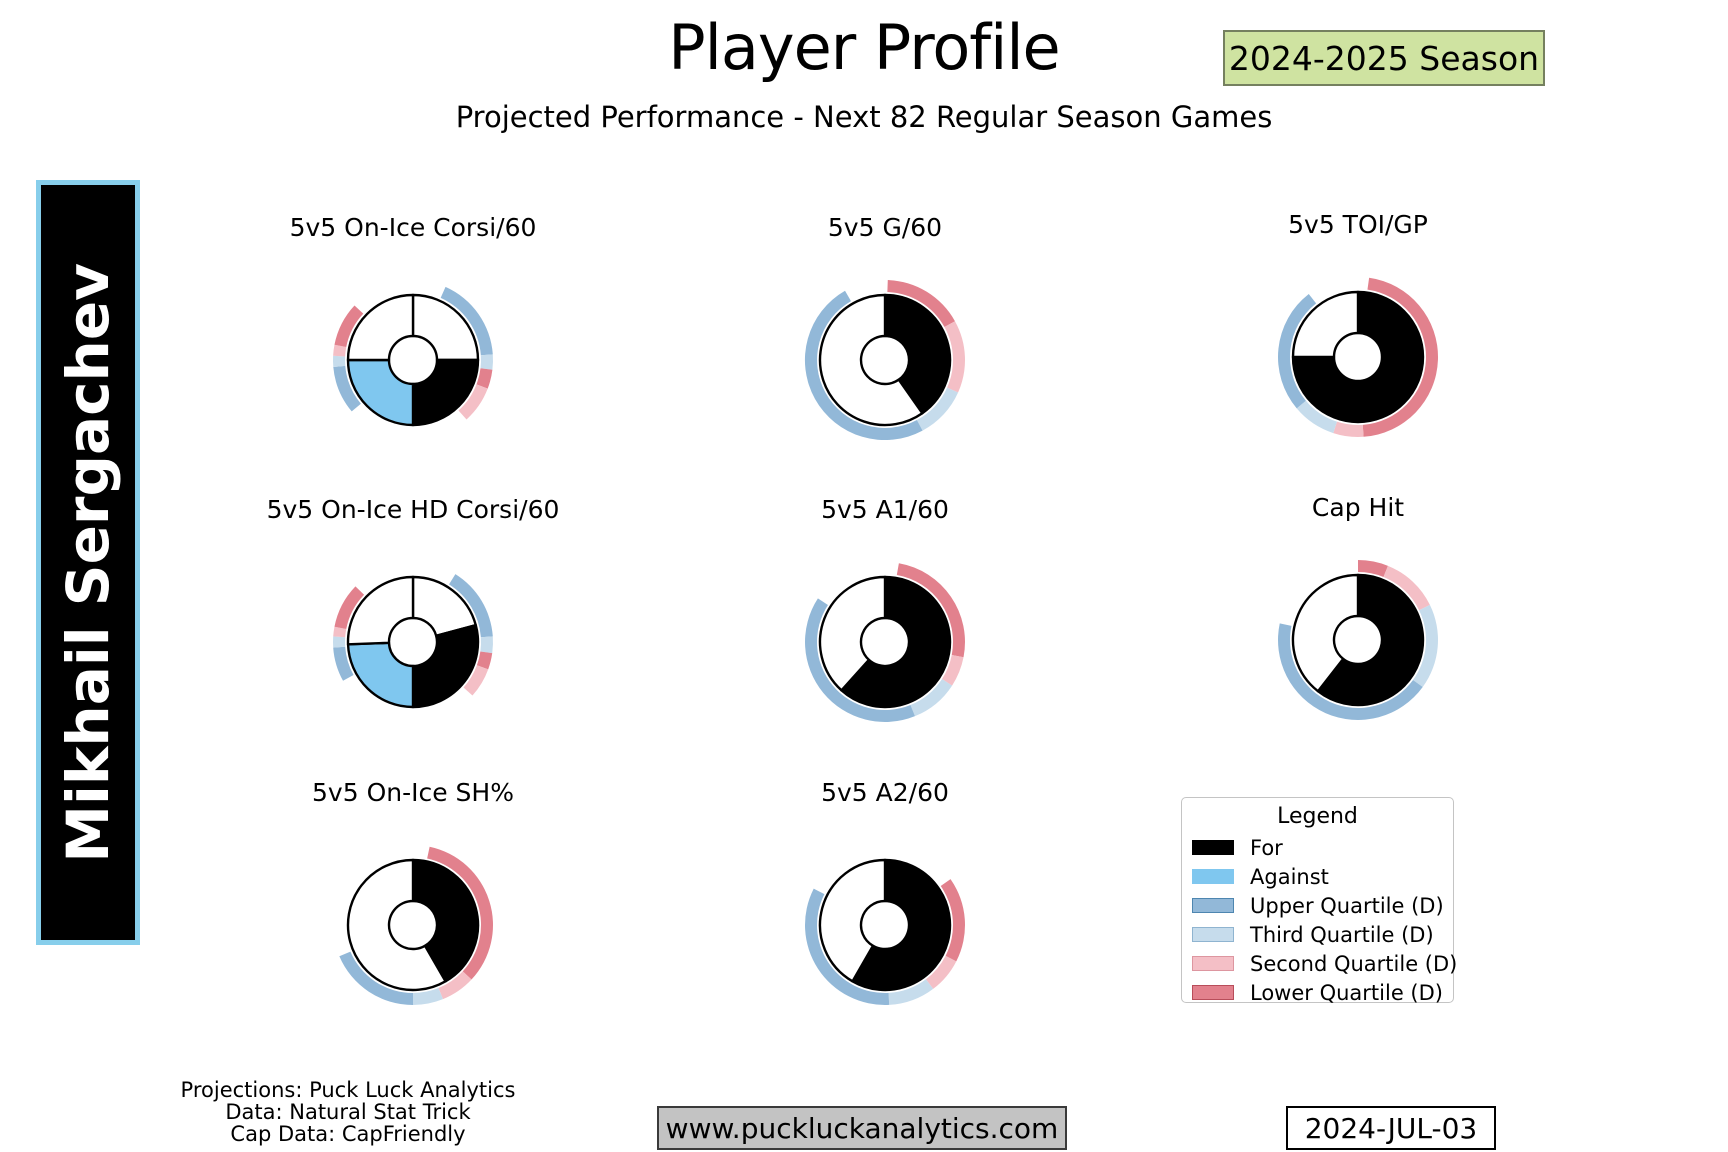 The image size is (1728, 1152). I want to click on legend-swatch-second-quartile, so click(1213, 963).